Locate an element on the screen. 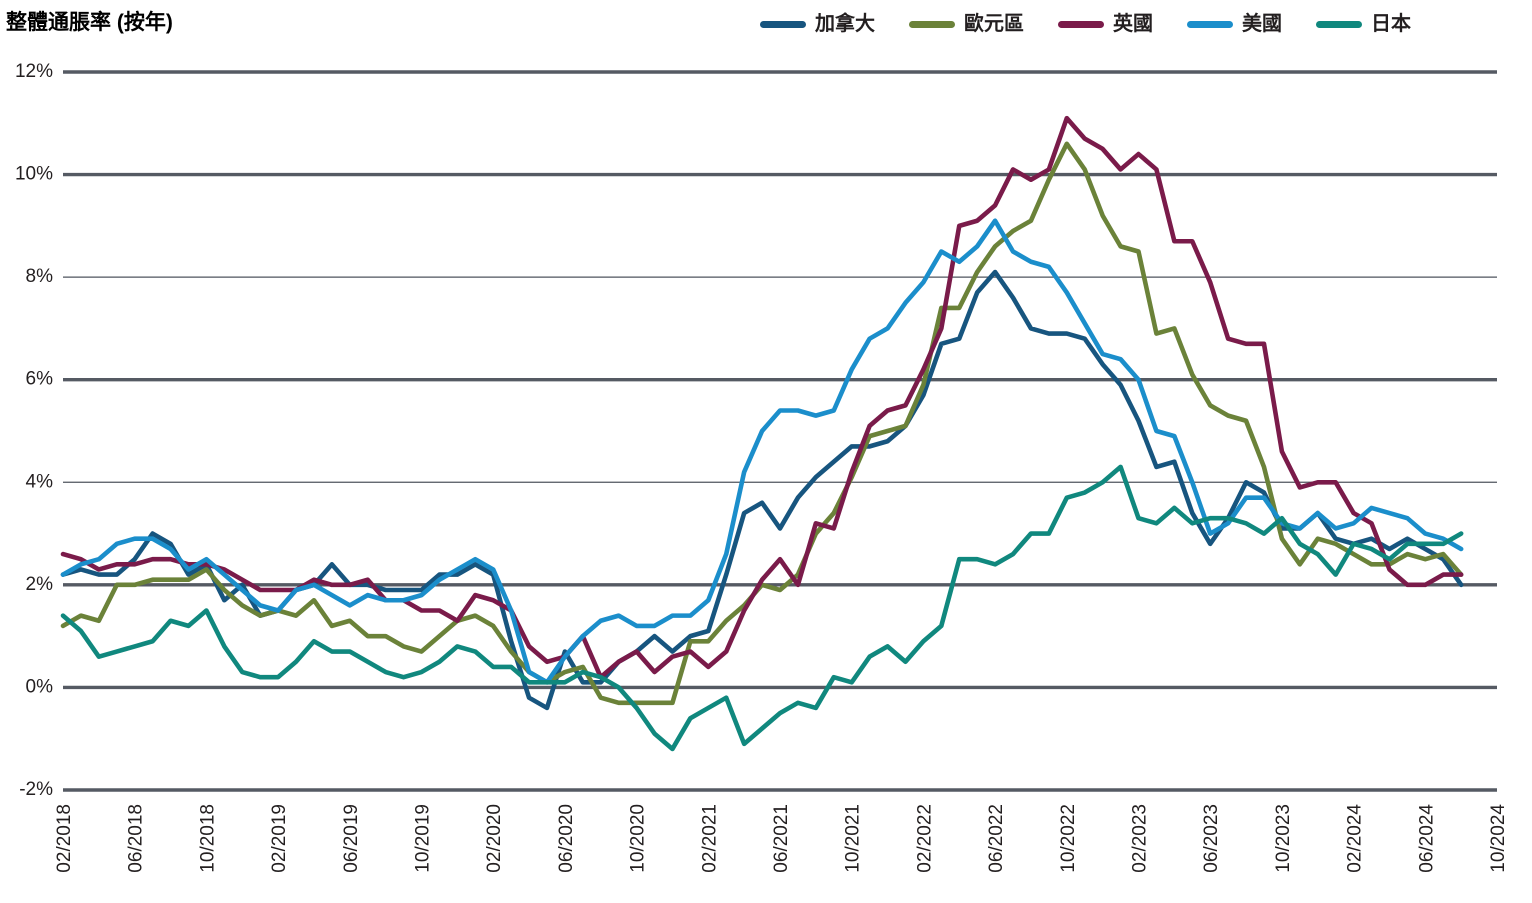 This screenshot has height=903, width=1532. x-axis-tick-label: 10/2024 is located at coordinates (1498, 838).